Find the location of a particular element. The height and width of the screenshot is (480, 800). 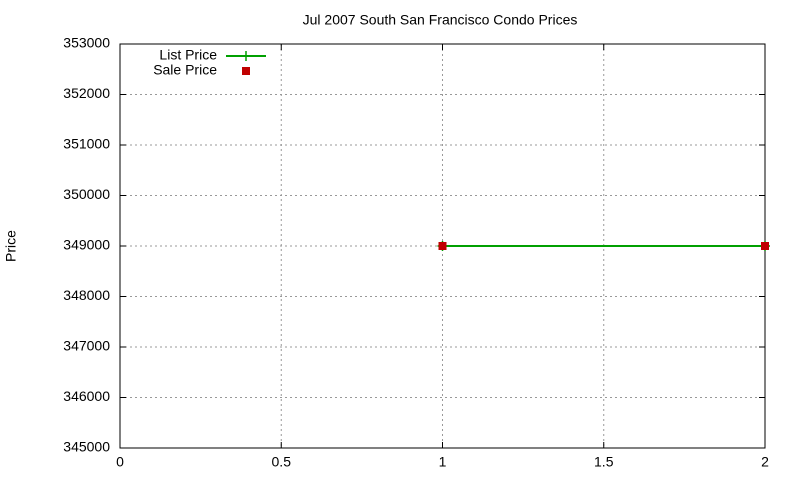

x-tick-label: 2 is located at coordinates (765, 462).